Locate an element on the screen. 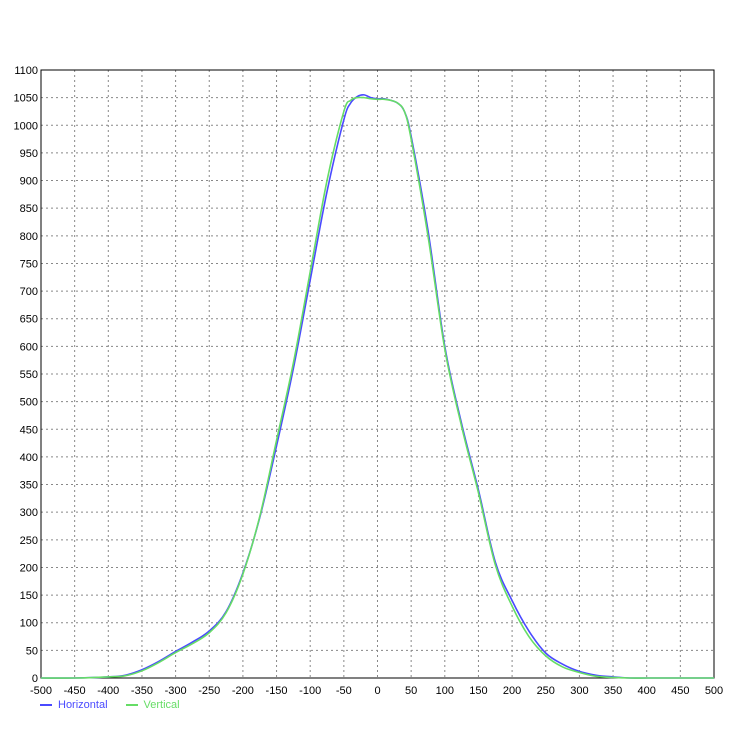  y-tick-label: 950 is located at coordinates (29, 154).